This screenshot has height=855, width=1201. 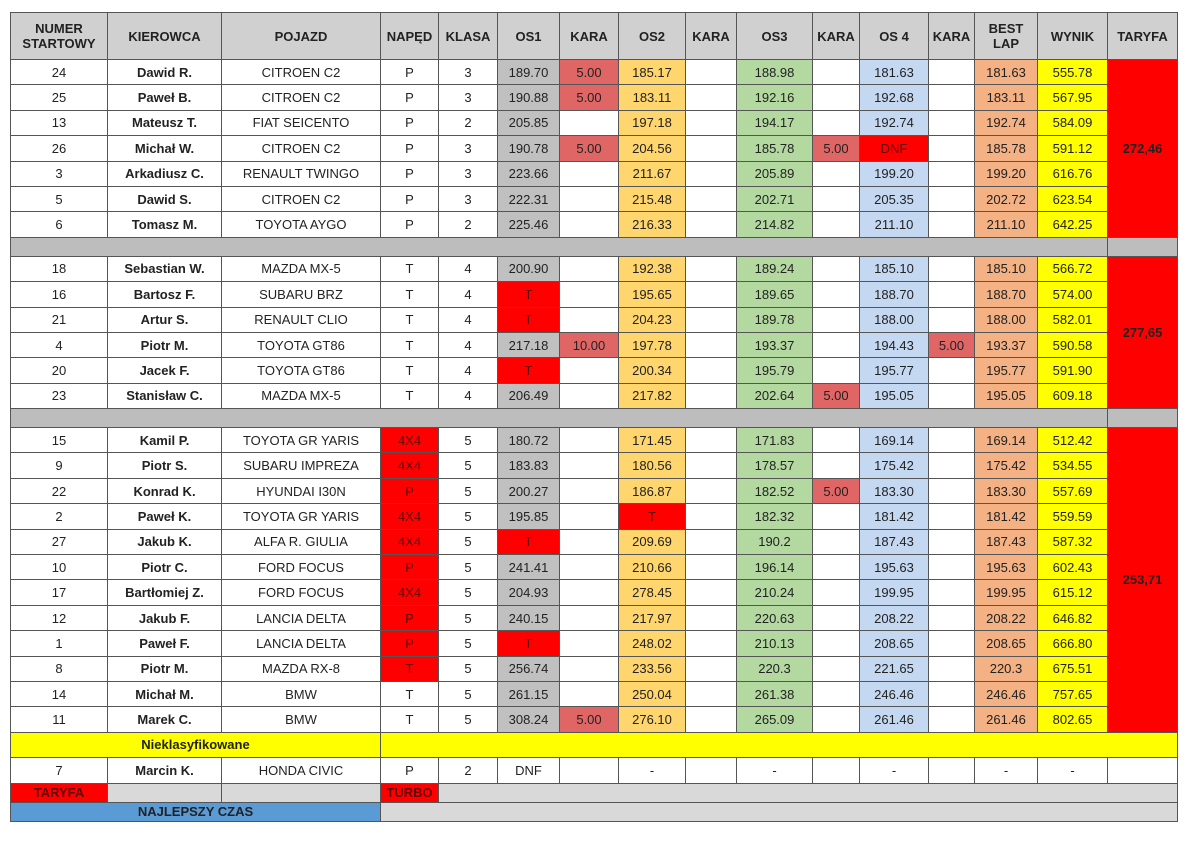 What do you see at coordinates (301, 440) in the screenshot?
I see `vehicle-cell: TOYOTA GR YARIS` at bounding box center [301, 440].